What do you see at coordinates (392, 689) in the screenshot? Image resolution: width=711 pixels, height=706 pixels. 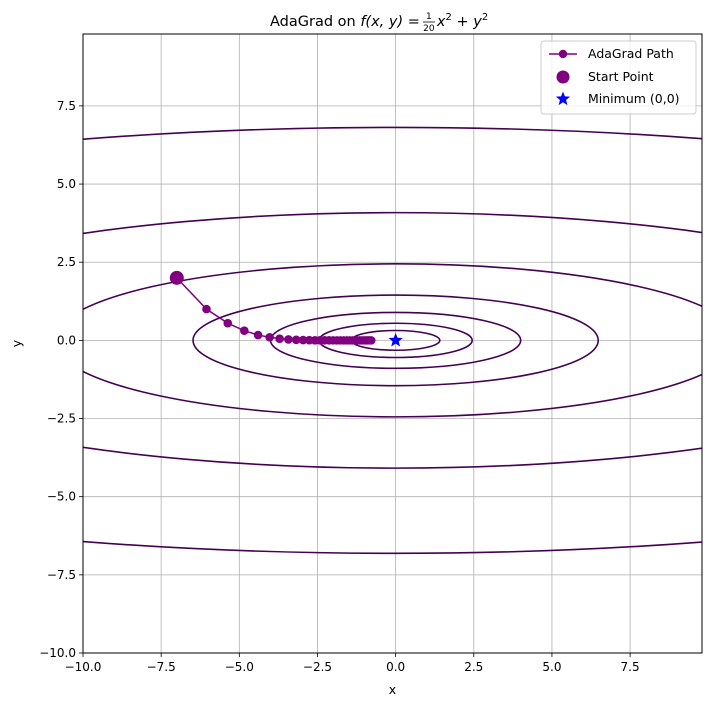 I see `x-axis-label: x` at bounding box center [392, 689].